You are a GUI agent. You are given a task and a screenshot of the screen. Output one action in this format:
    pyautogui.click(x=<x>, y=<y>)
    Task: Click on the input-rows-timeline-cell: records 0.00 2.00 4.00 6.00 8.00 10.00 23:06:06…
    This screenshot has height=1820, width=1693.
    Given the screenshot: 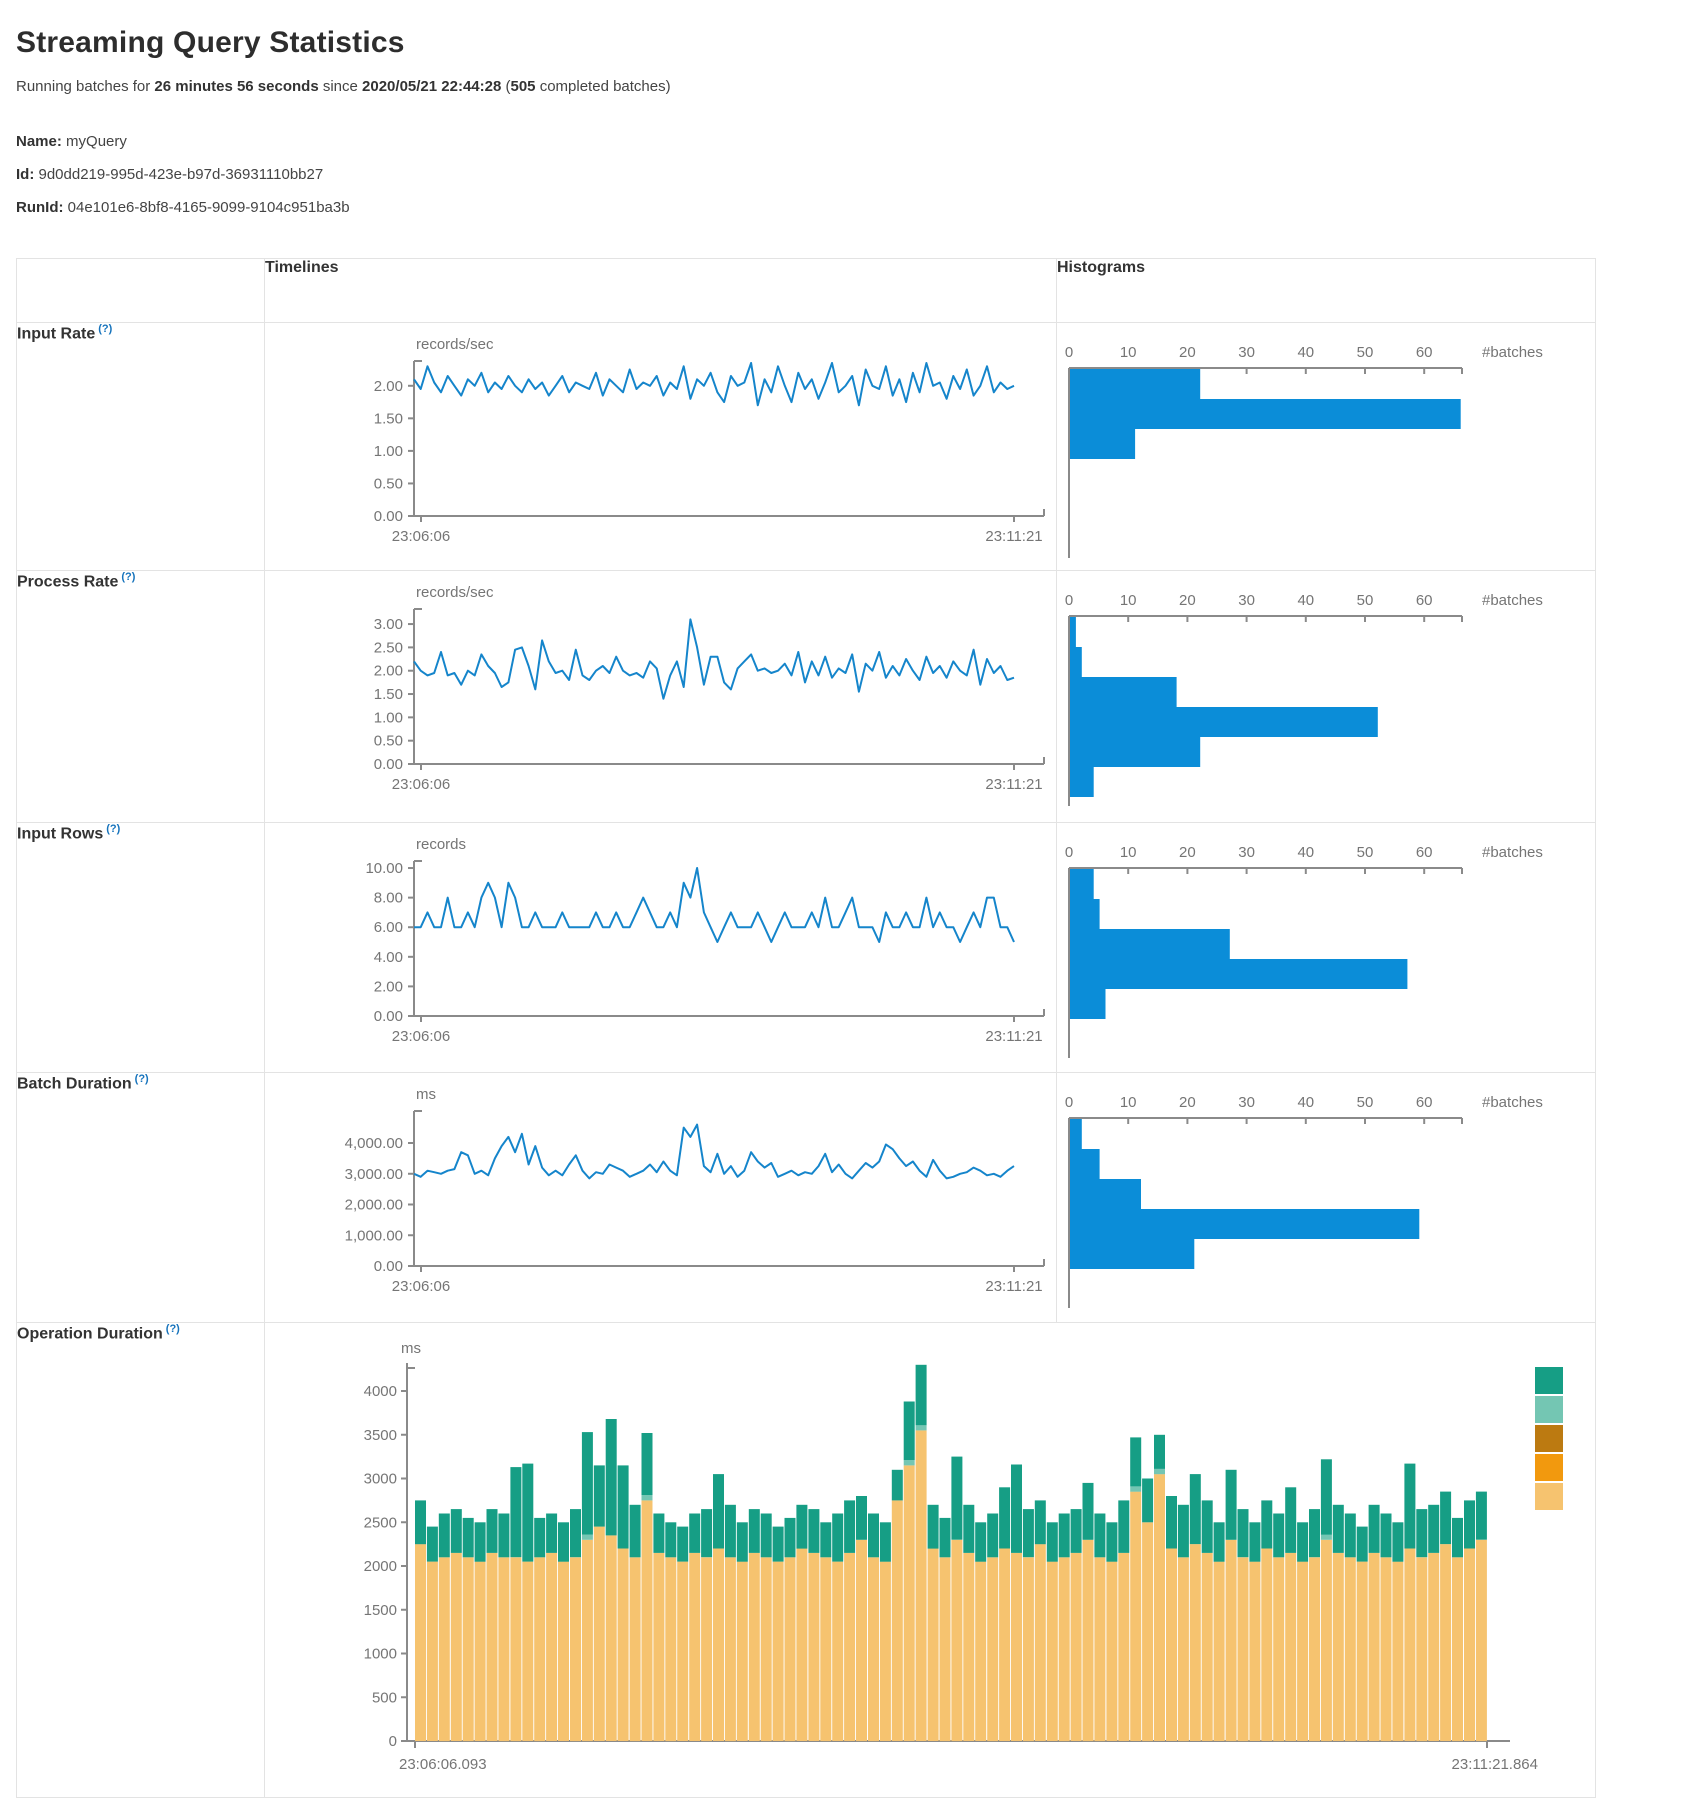 What is the action you would take?
    pyautogui.click(x=660, y=947)
    